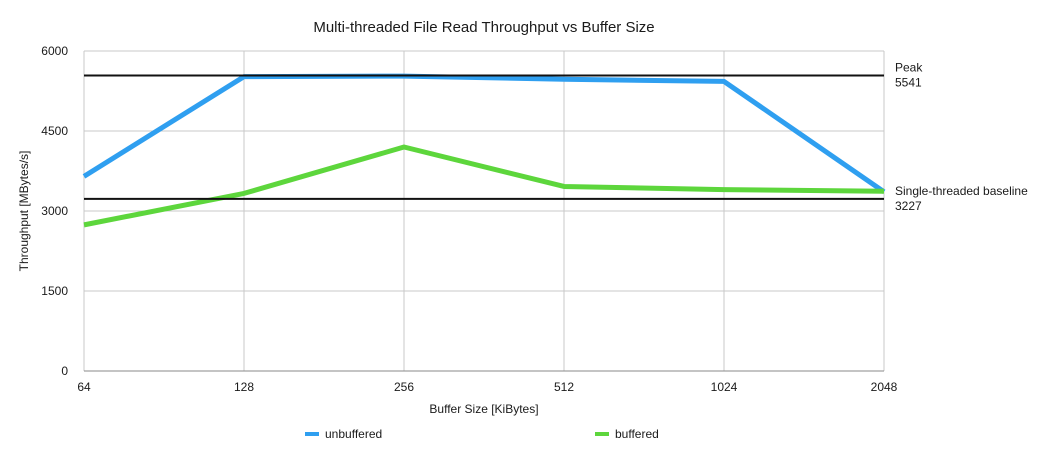 This screenshot has width=1058, height=460. Describe the element at coordinates (54, 51) in the screenshot. I see `y-tick-label: 6000` at that location.